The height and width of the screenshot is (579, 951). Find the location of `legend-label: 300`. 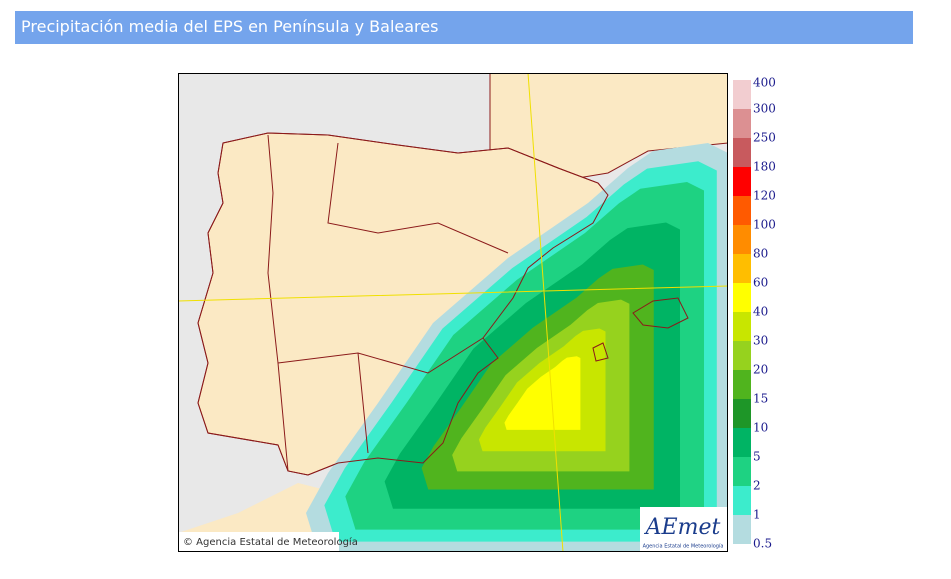

legend-label: 300 is located at coordinates (764, 109).